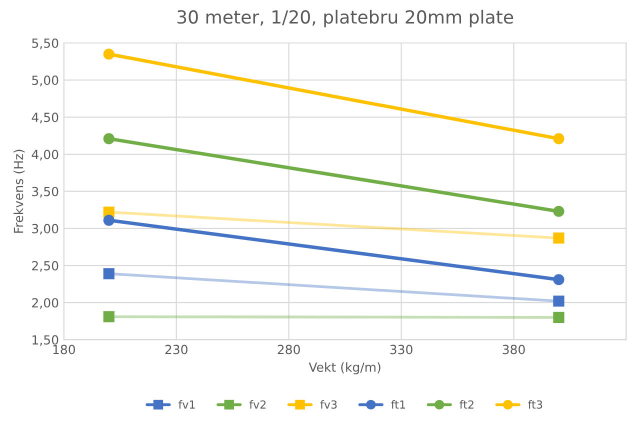 This screenshot has height=430, width=639. What do you see at coordinates (513, 349) in the screenshot?
I see `x-tick-label: 380` at bounding box center [513, 349].